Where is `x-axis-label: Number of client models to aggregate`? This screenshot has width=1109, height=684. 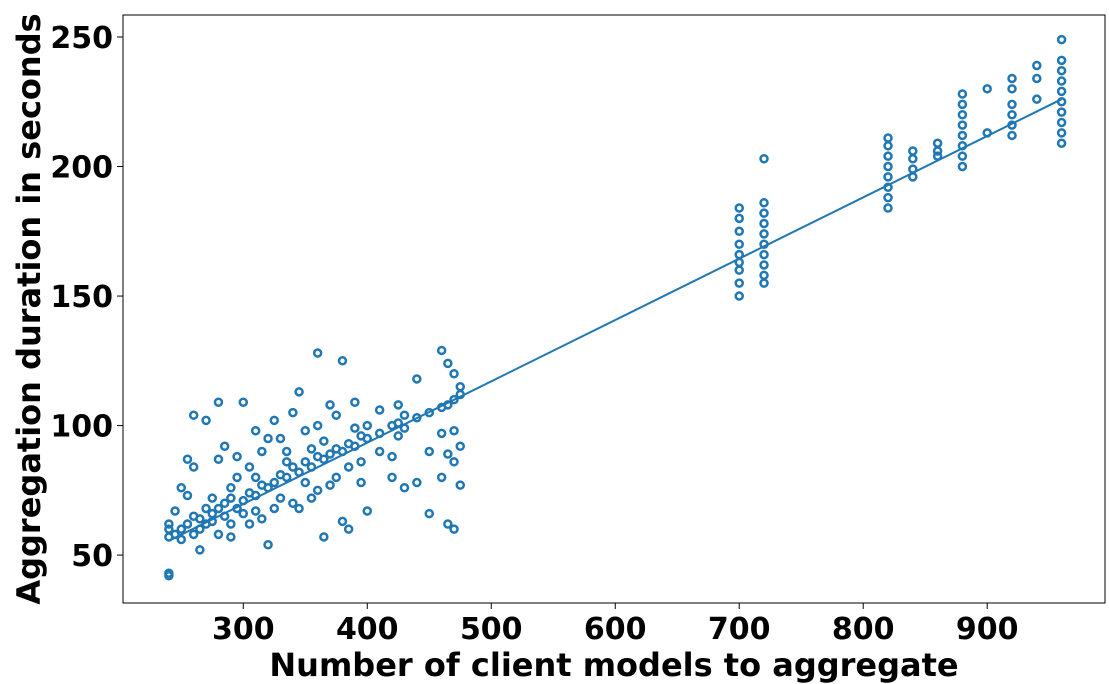
x-axis-label: Number of client models to aggregate is located at coordinates (613, 665).